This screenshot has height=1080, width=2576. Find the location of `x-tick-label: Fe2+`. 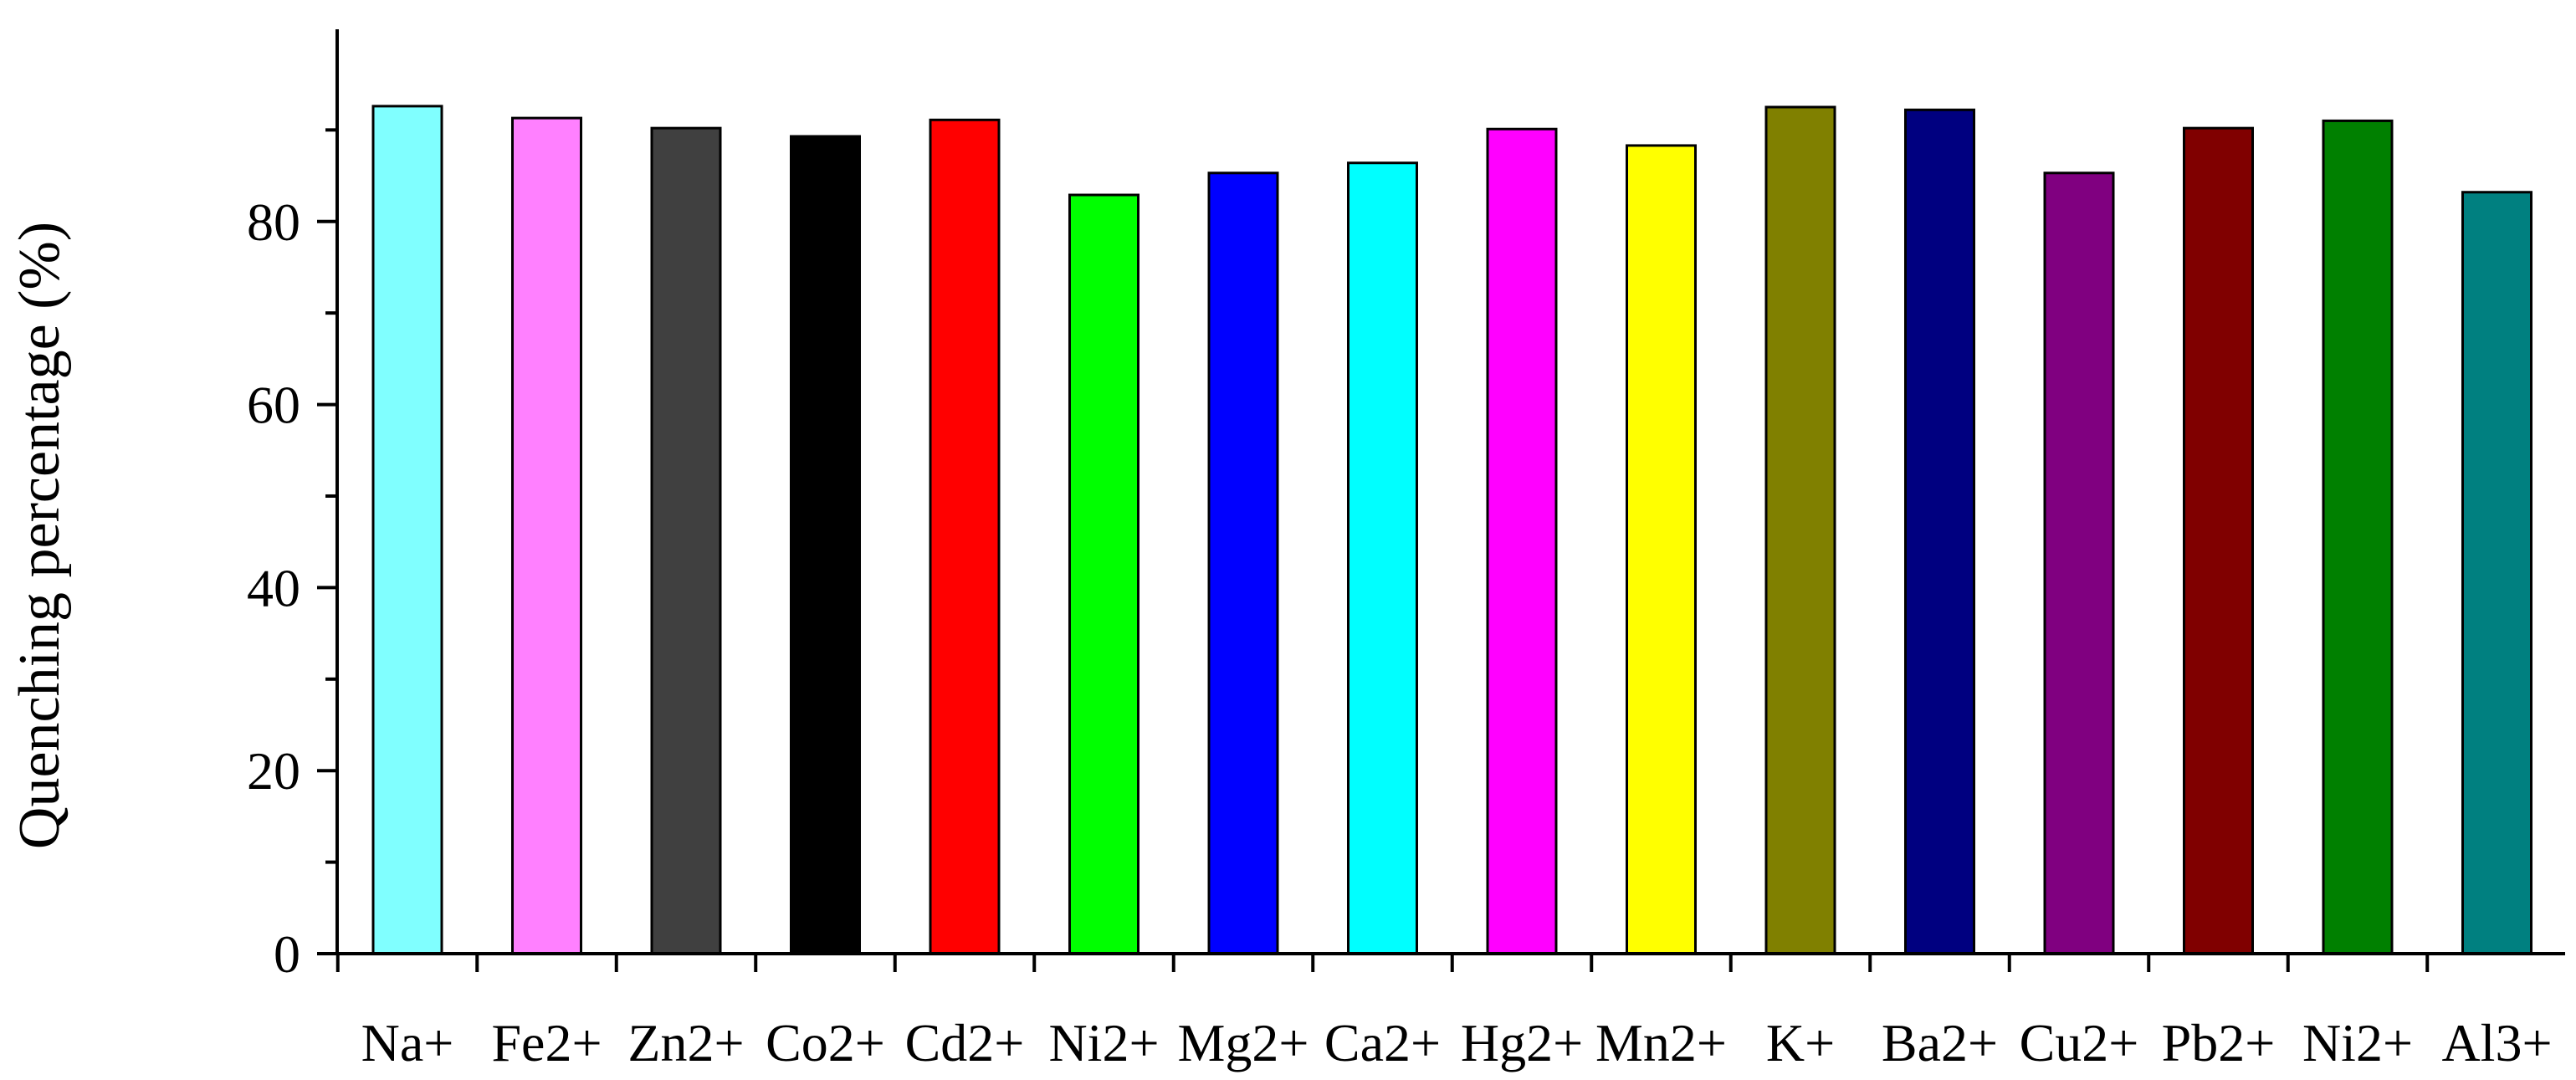

x-tick-label: Fe2+ is located at coordinates (546, 1042).